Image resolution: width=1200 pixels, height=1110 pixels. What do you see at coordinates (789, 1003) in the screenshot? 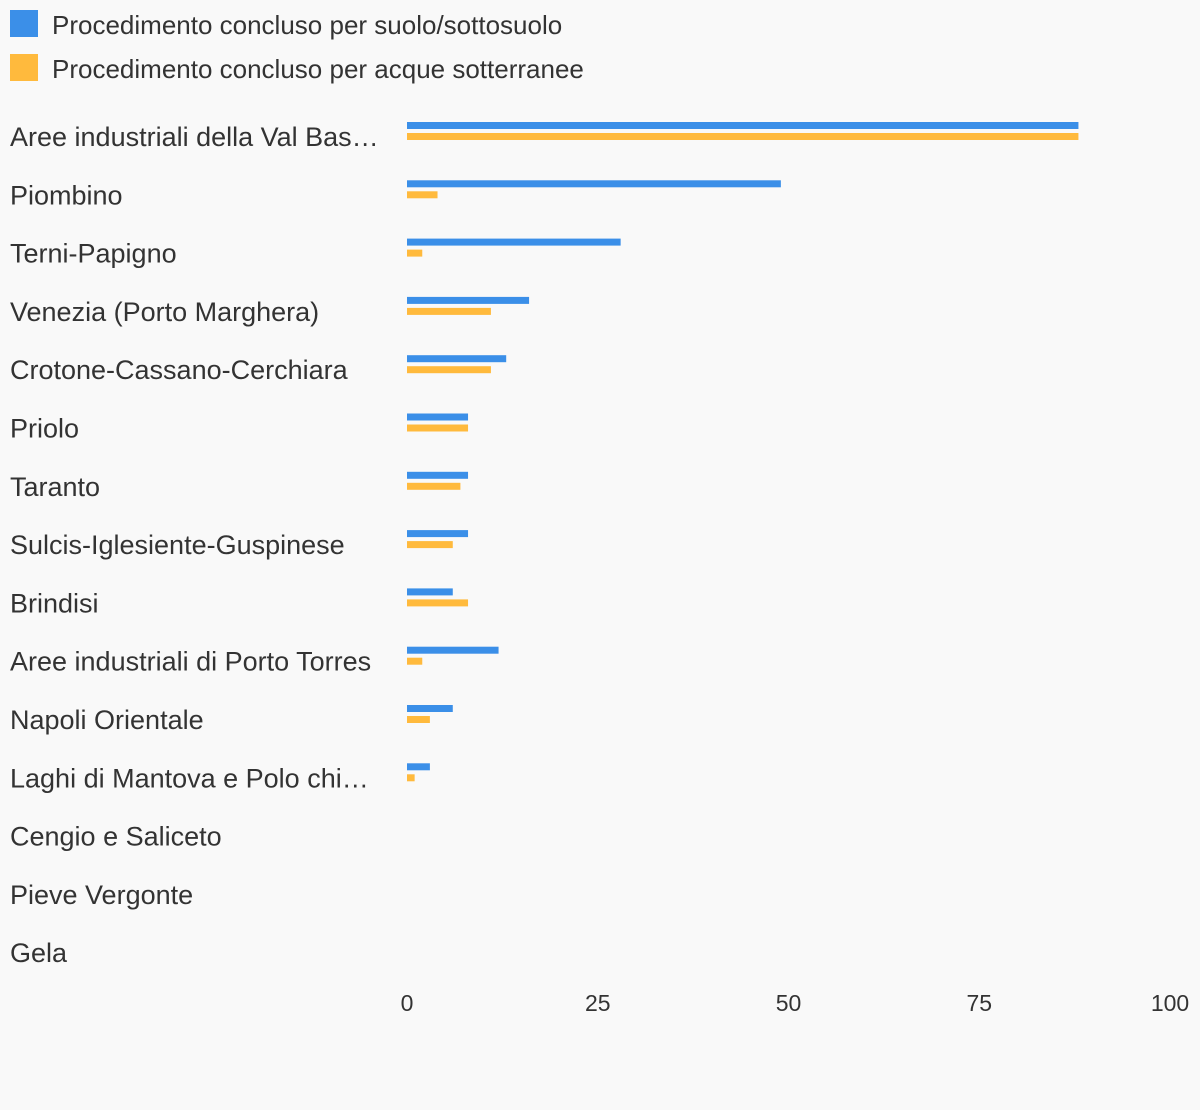
I see `x-tick-label: 50` at bounding box center [789, 1003].